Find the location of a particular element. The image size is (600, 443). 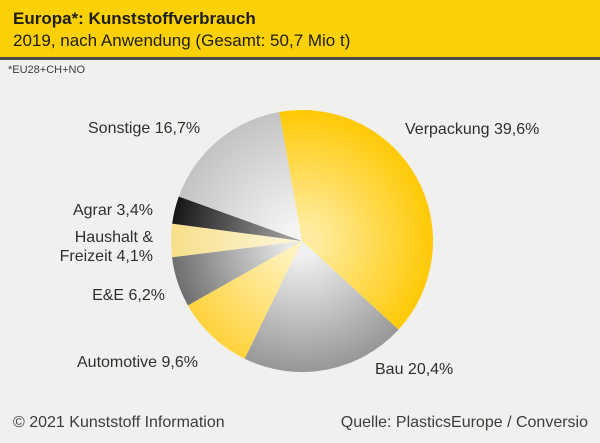

pie-slice-automotive is located at coordinates (244, 300).